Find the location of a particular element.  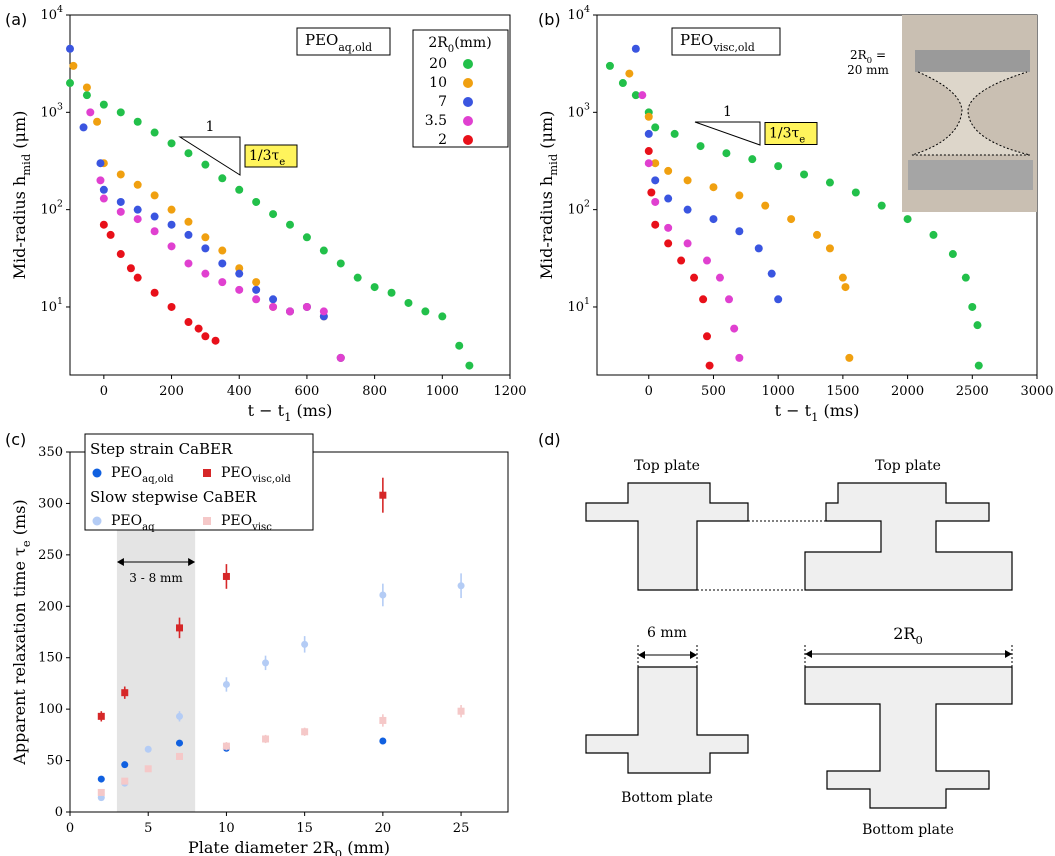

y-tick-label: 350 is located at coordinates (50, 452).